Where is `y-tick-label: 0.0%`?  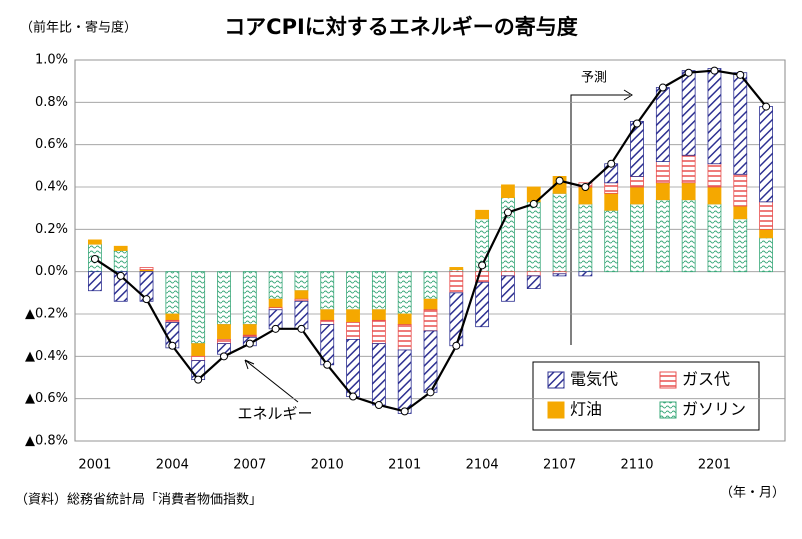 y-tick-label: 0.0% is located at coordinates (51, 271).